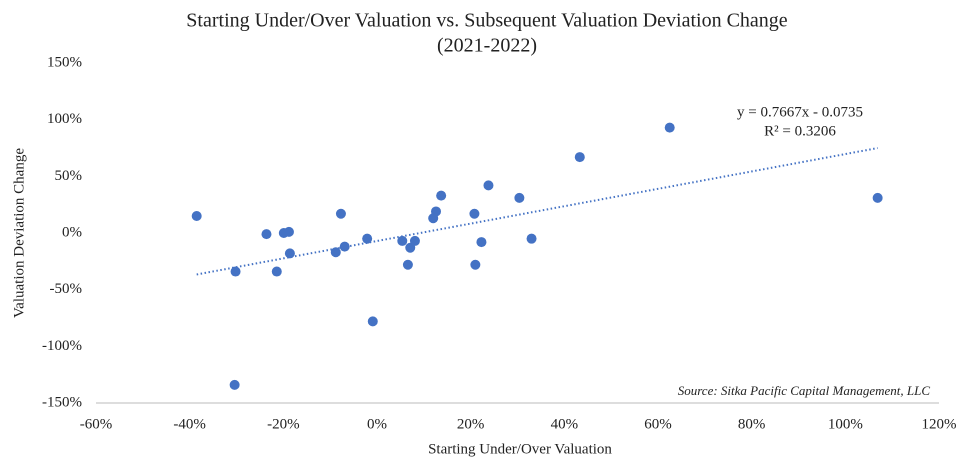 The image size is (975, 465). Describe the element at coordinates (283, 424) in the screenshot. I see `x-tick-label: -20%` at that location.